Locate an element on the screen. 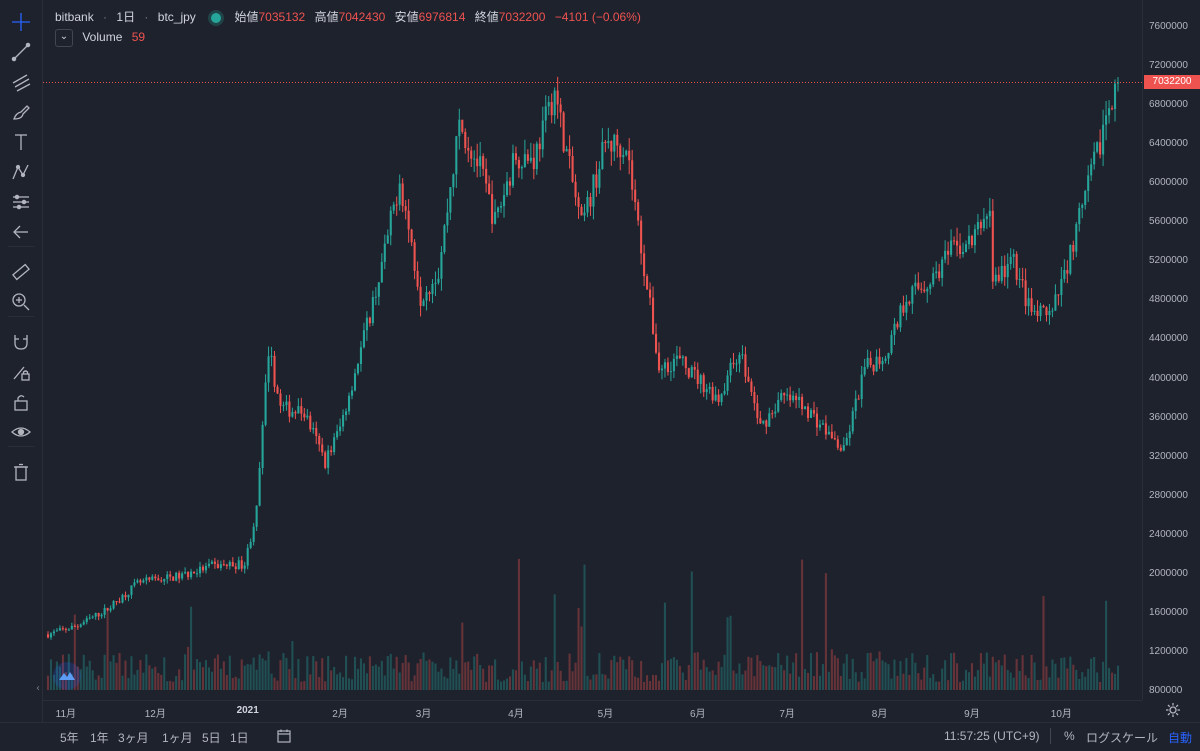 This screenshot has width=1200, height=751. logo-icon is located at coordinates (67, 676).